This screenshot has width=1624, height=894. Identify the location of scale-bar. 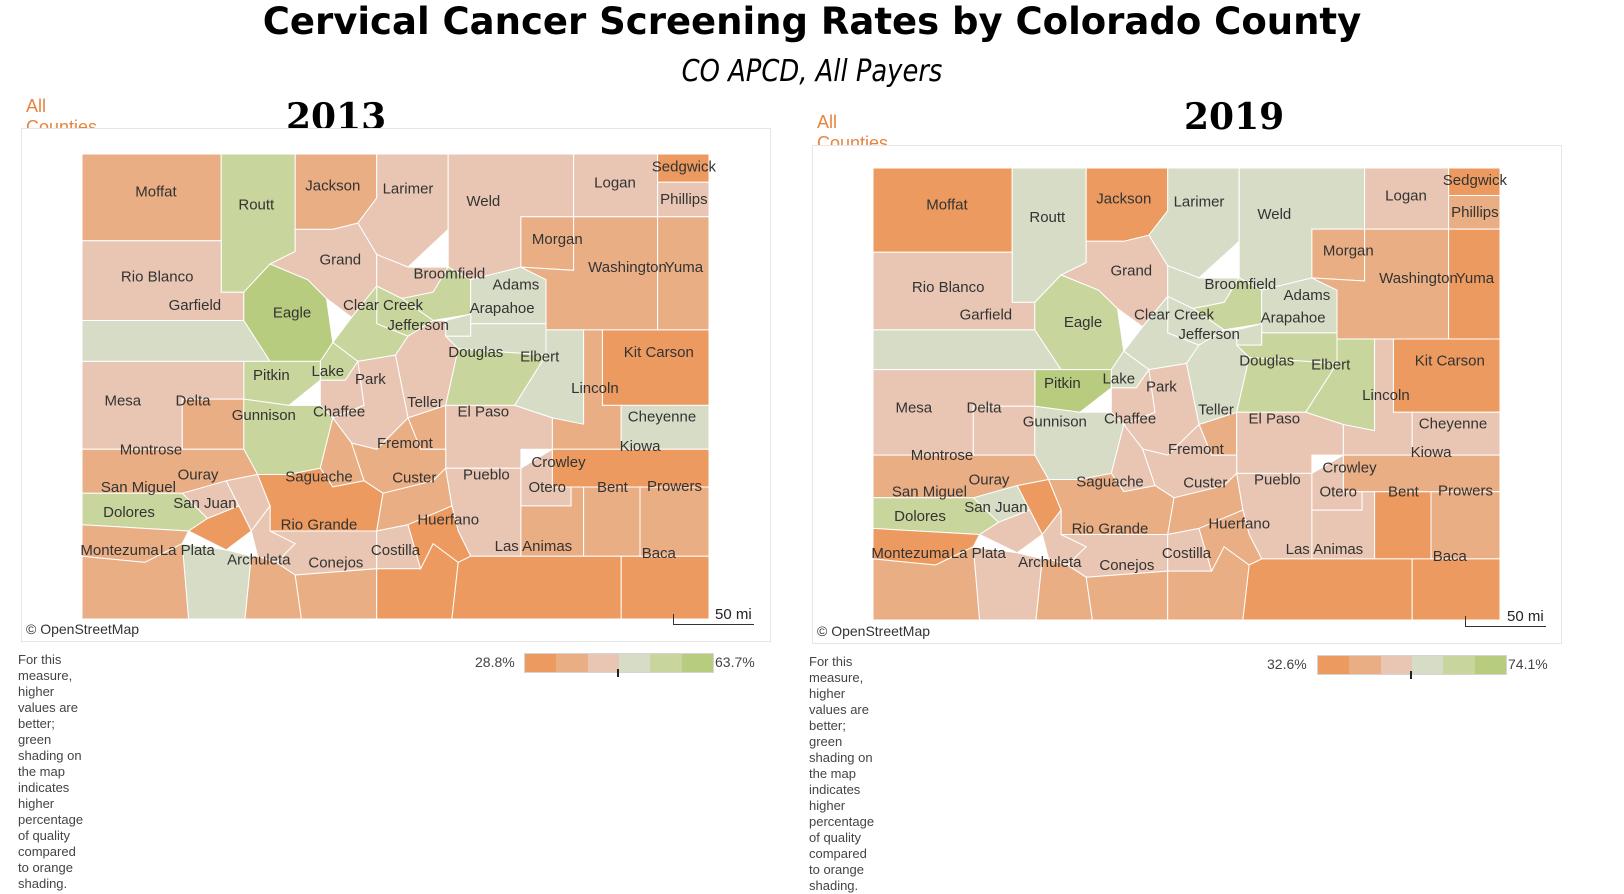
(1505, 621).